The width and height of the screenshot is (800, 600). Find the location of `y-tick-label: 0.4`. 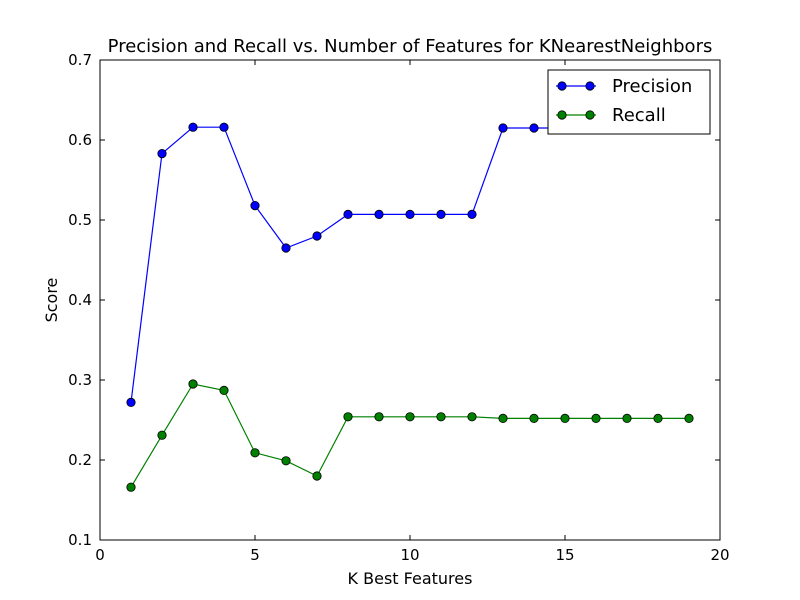

y-tick-label: 0.4 is located at coordinates (80, 300).